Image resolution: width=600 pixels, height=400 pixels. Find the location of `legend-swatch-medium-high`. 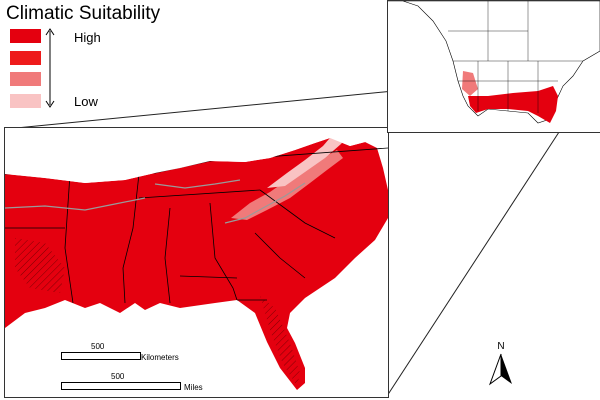

legend-swatch-medium-high is located at coordinates (25, 58).